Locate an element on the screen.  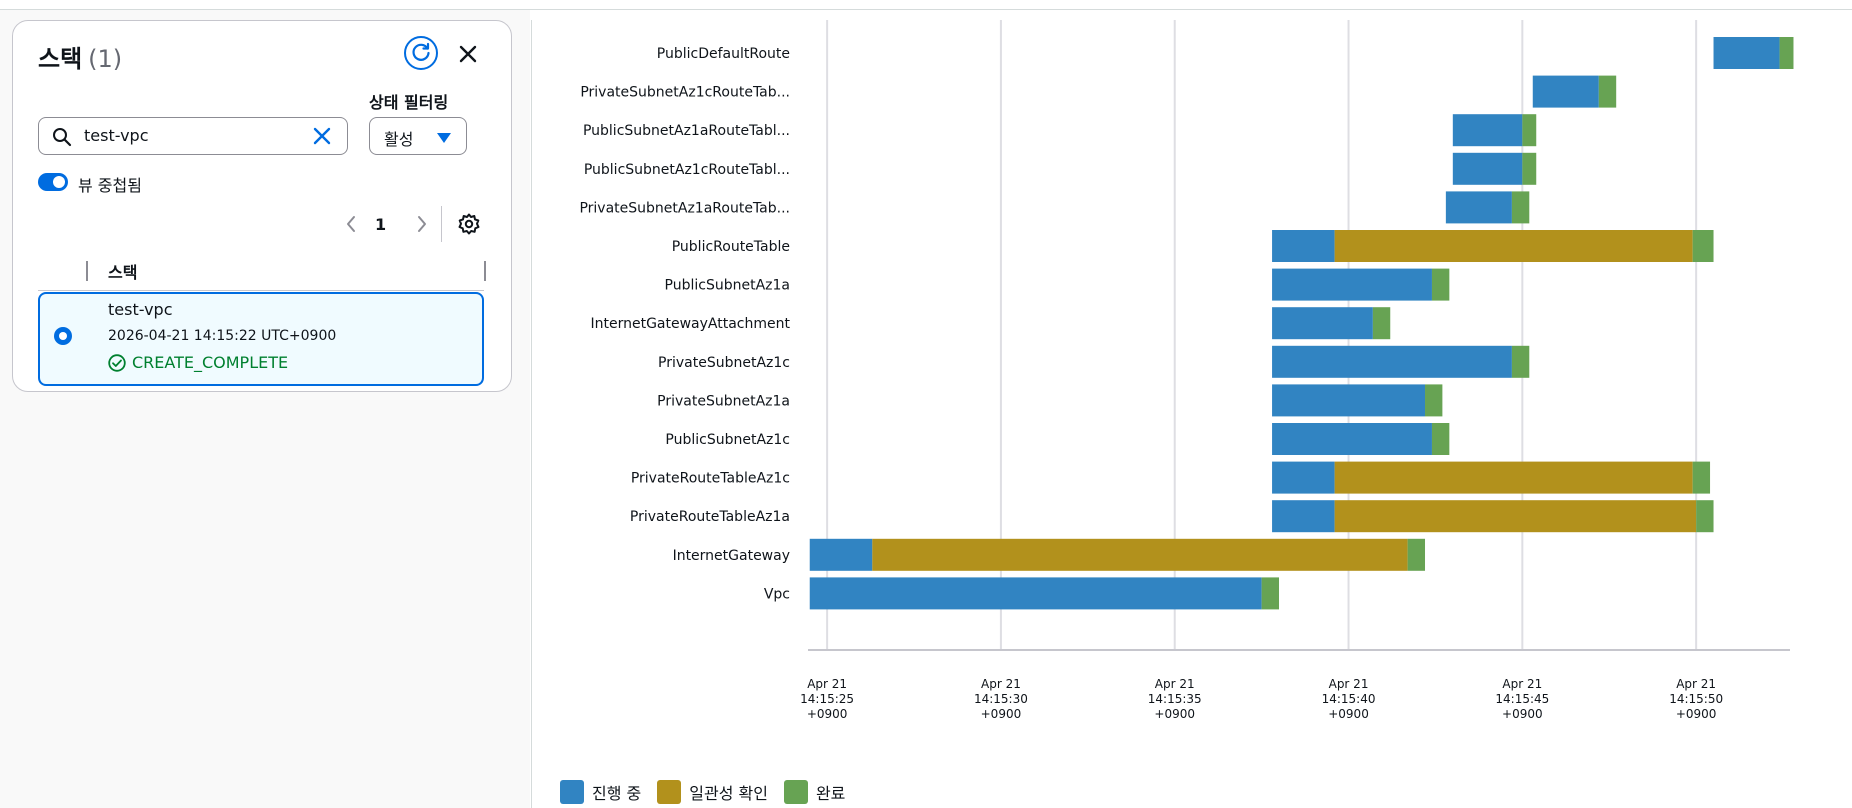
column-header-stack: 스택 is located at coordinates (123, 272).